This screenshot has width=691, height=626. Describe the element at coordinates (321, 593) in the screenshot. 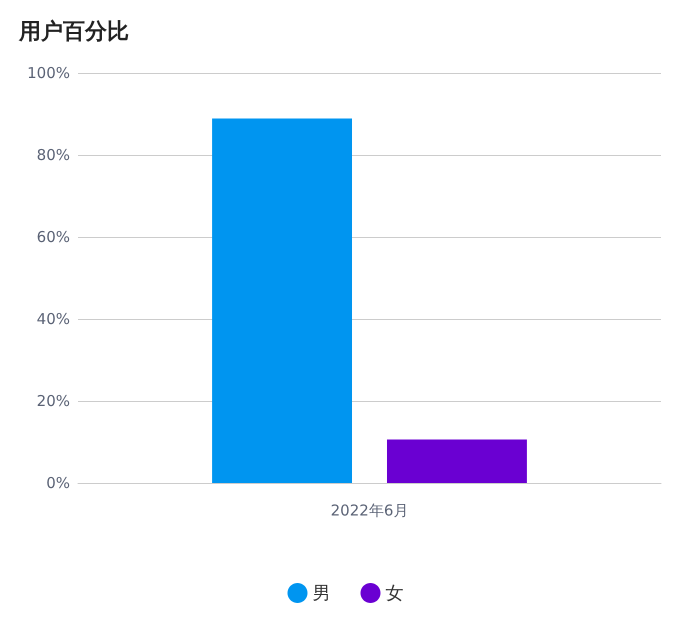

I see `legend-label: 男` at that location.